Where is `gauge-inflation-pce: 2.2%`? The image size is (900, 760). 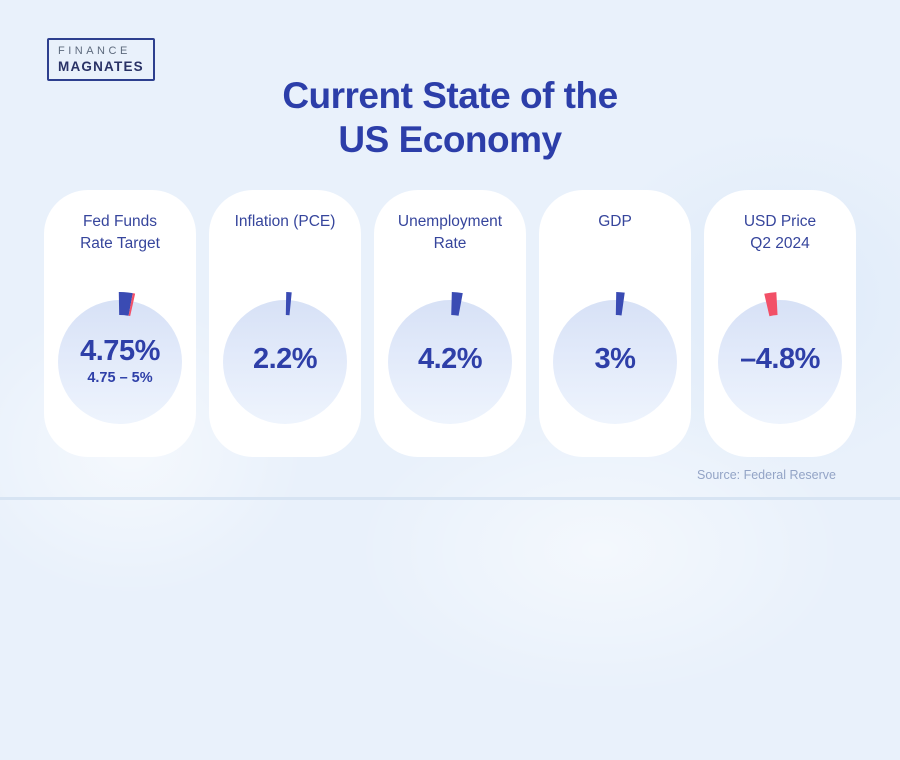
gauge-inflation-pce: 2.2% is located at coordinates (285, 356).